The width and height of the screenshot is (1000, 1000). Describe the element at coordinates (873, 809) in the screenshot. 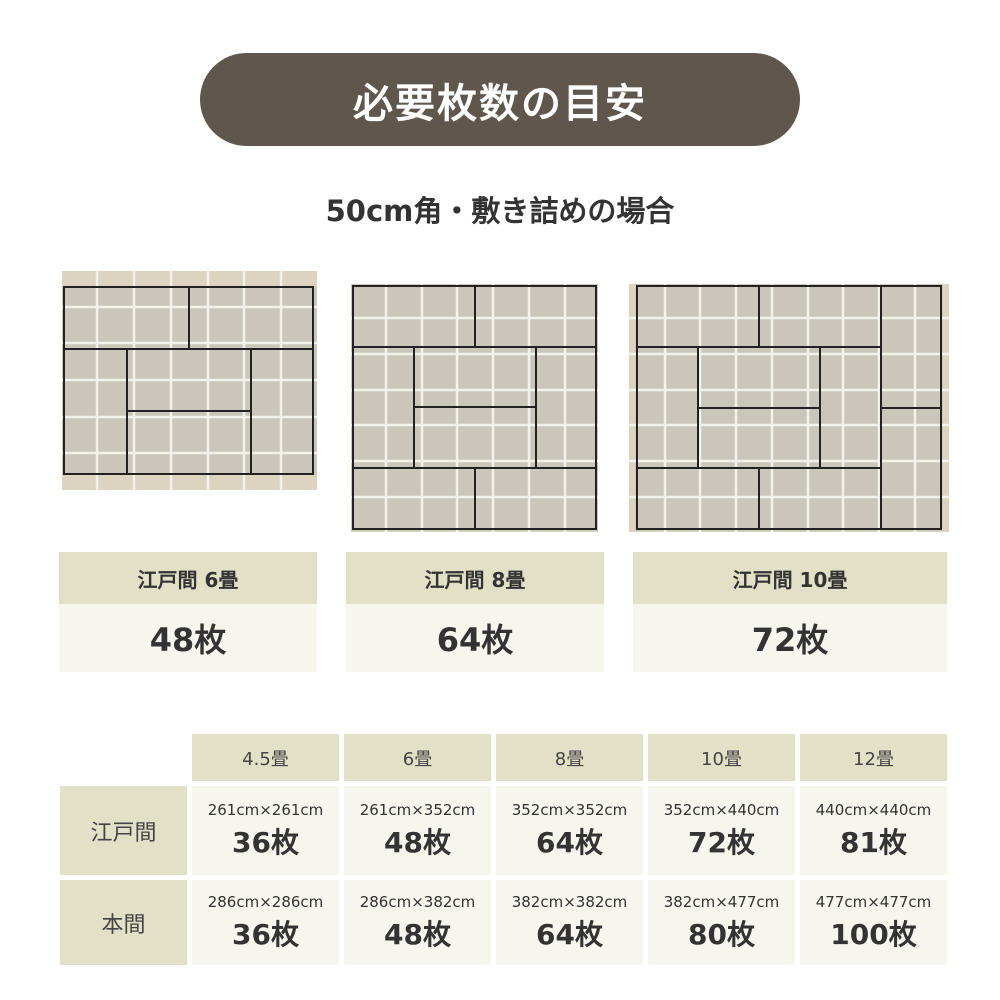

I see `room-size: 440cm×440cm` at that location.